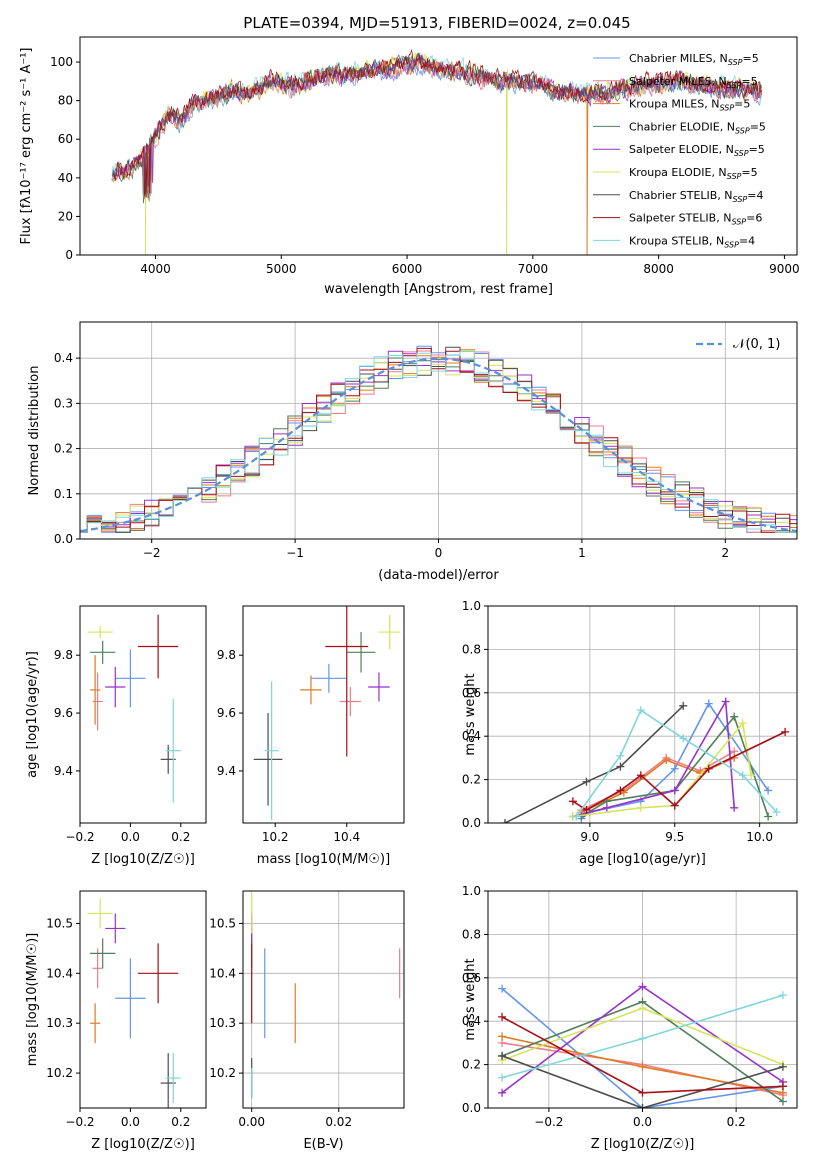 This screenshot has width=819, height=1170. I want to click on y-tick-label: 9.6, so click(63, 713).